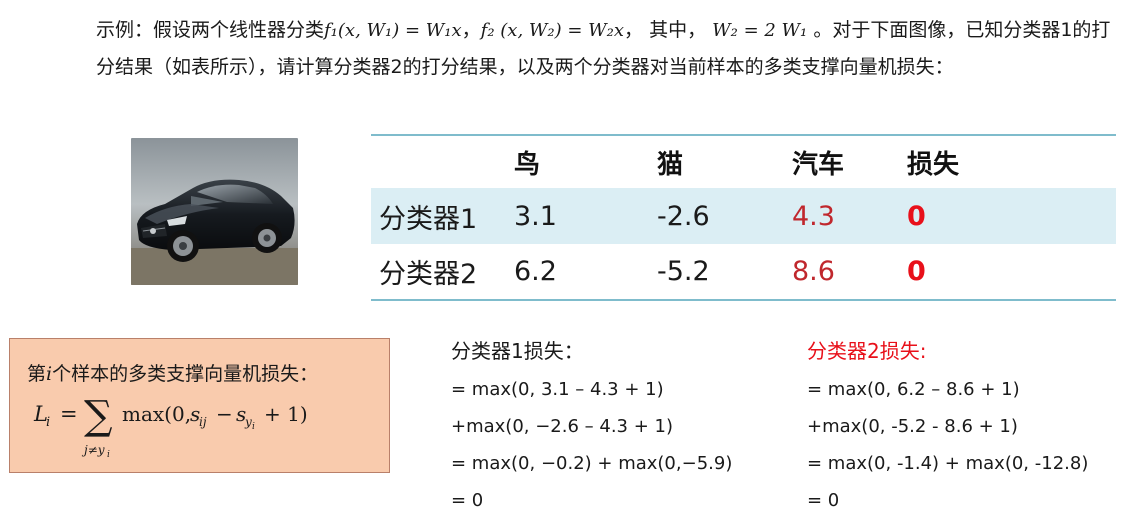 The width and height of the screenshot is (1133, 519). Describe the element at coordinates (724, 216) in the screenshot. I see `score-cat: -2.6` at that location.